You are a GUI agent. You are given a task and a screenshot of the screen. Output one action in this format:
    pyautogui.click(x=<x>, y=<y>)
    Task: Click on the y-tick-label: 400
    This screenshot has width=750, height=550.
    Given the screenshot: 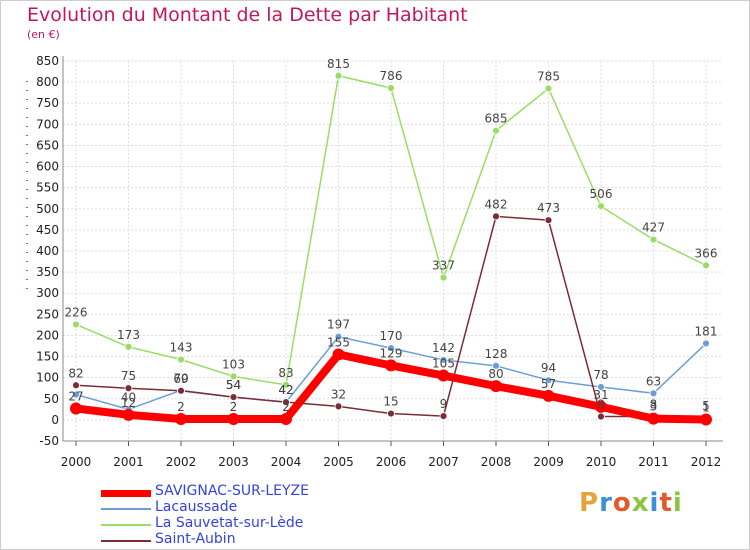 What is the action you would take?
    pyautogui.click(x=47, y=251)
    